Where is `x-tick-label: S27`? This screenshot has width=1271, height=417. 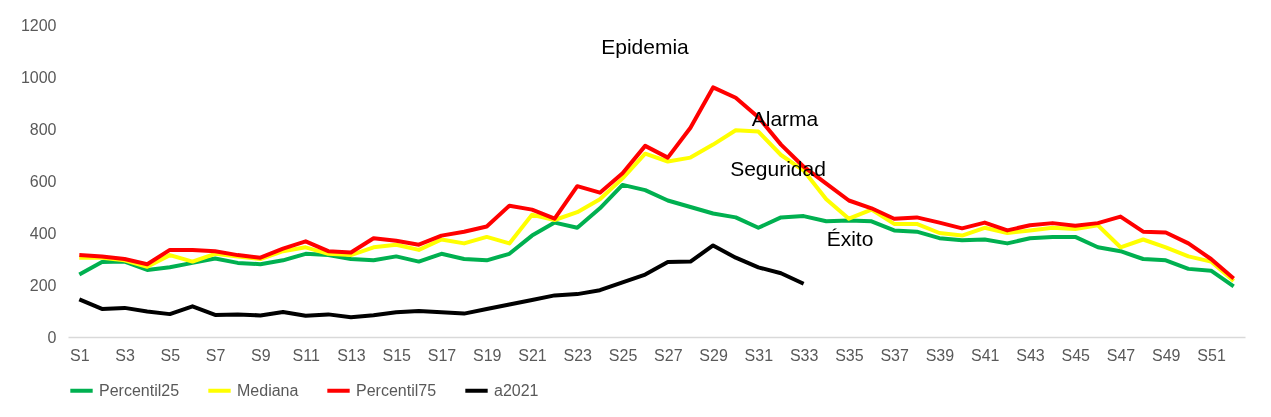 x-tick-label: S27 is located at coordinates (668, 355).